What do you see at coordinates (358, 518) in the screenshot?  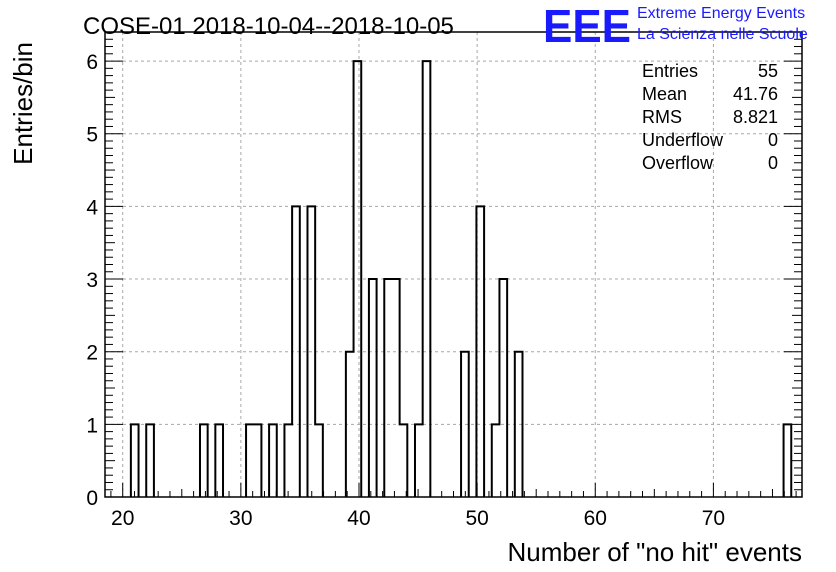 I see `x-tick-label: 40` at bounding box center [358, 518].